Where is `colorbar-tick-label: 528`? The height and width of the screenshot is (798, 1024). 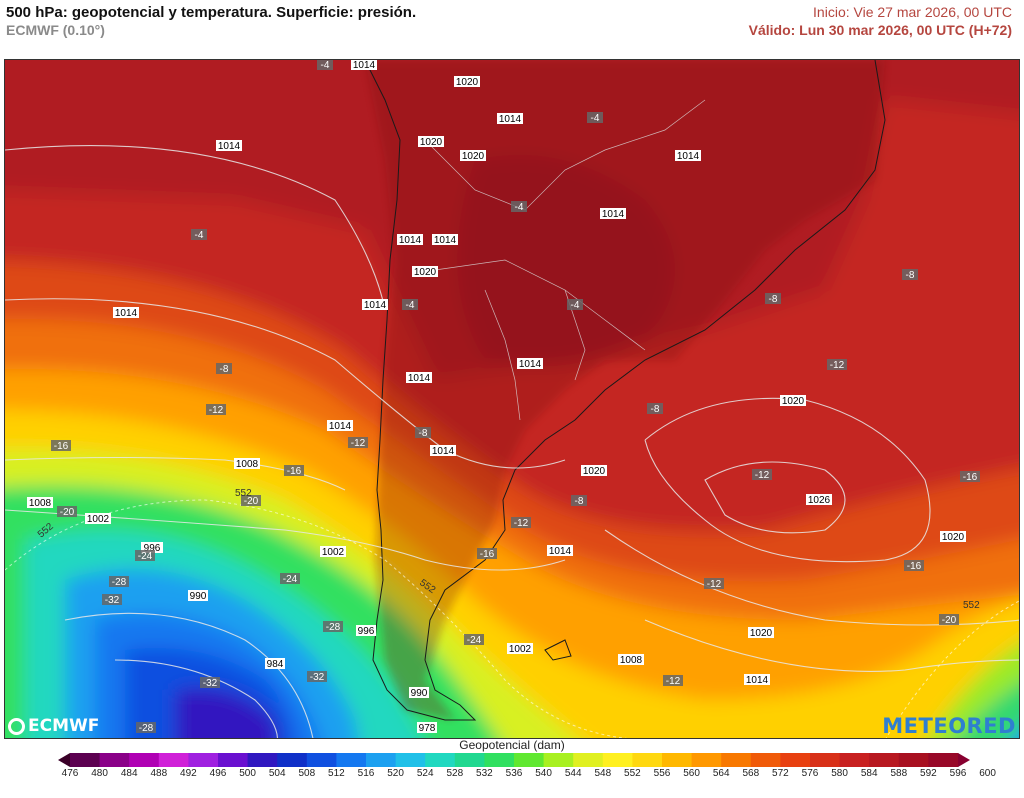 colorbar-tick-label: 528 is located at coordinates (455, 773).